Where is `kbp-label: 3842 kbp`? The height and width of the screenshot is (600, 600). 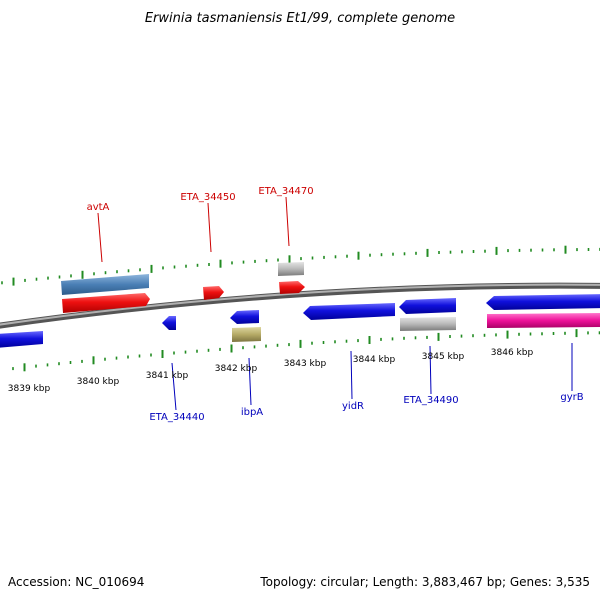 kbp-label: 3842 kbp is located at coordinates (236, 369).